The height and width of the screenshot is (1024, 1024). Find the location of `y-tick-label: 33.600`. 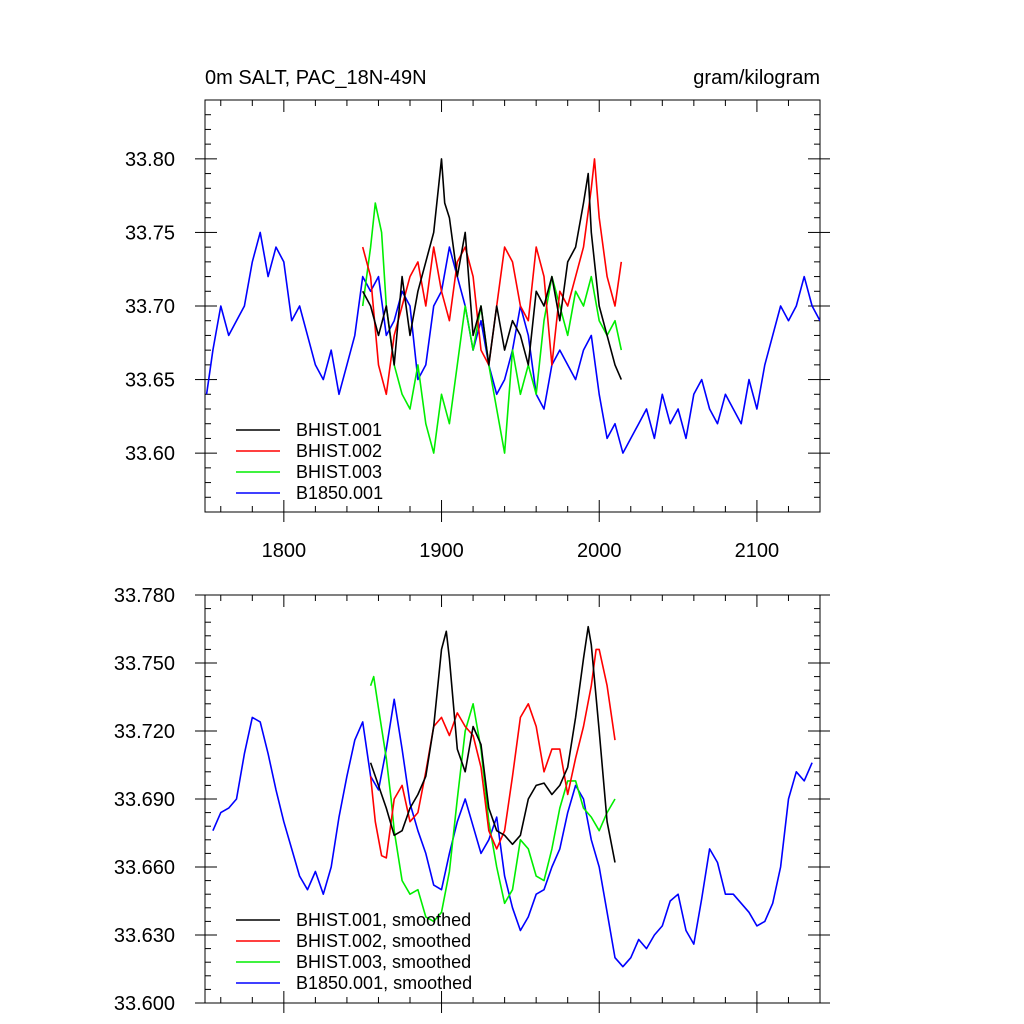

y-tick-label: 33.600 is located at coordinates (144, 1004).